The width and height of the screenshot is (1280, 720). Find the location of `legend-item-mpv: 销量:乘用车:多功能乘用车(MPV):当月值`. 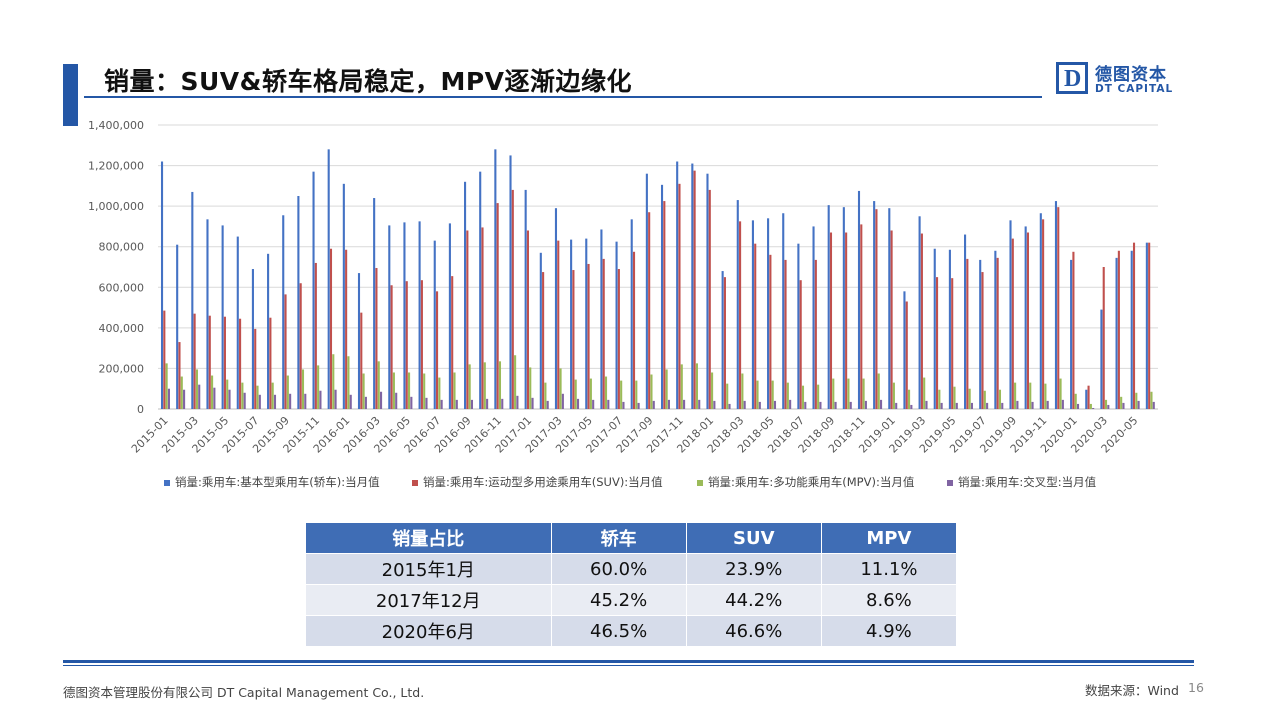

legend-item-mpv: 销量:乘用车:多功能乘用车(MPV):当月值 is located at coordinates (805, 482).